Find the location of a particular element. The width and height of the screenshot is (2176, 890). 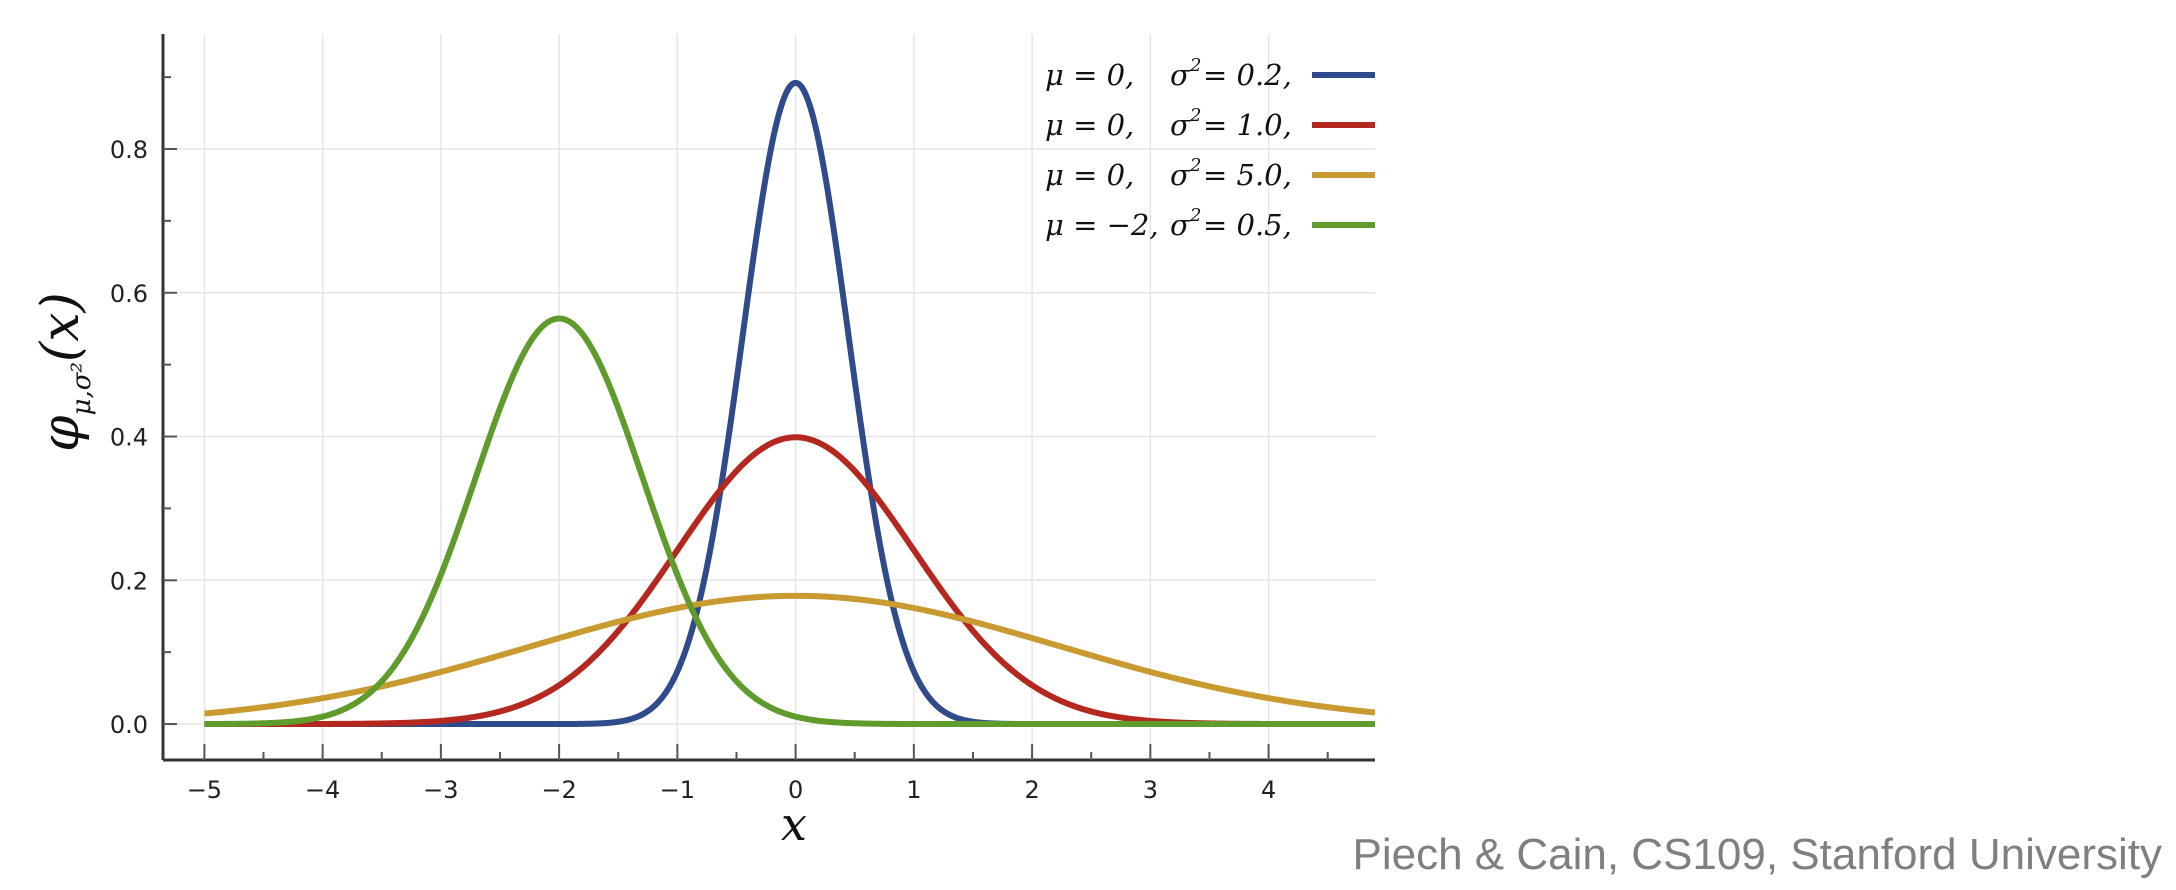

x-tick-label: 0 is located at coordinates (795, 790).